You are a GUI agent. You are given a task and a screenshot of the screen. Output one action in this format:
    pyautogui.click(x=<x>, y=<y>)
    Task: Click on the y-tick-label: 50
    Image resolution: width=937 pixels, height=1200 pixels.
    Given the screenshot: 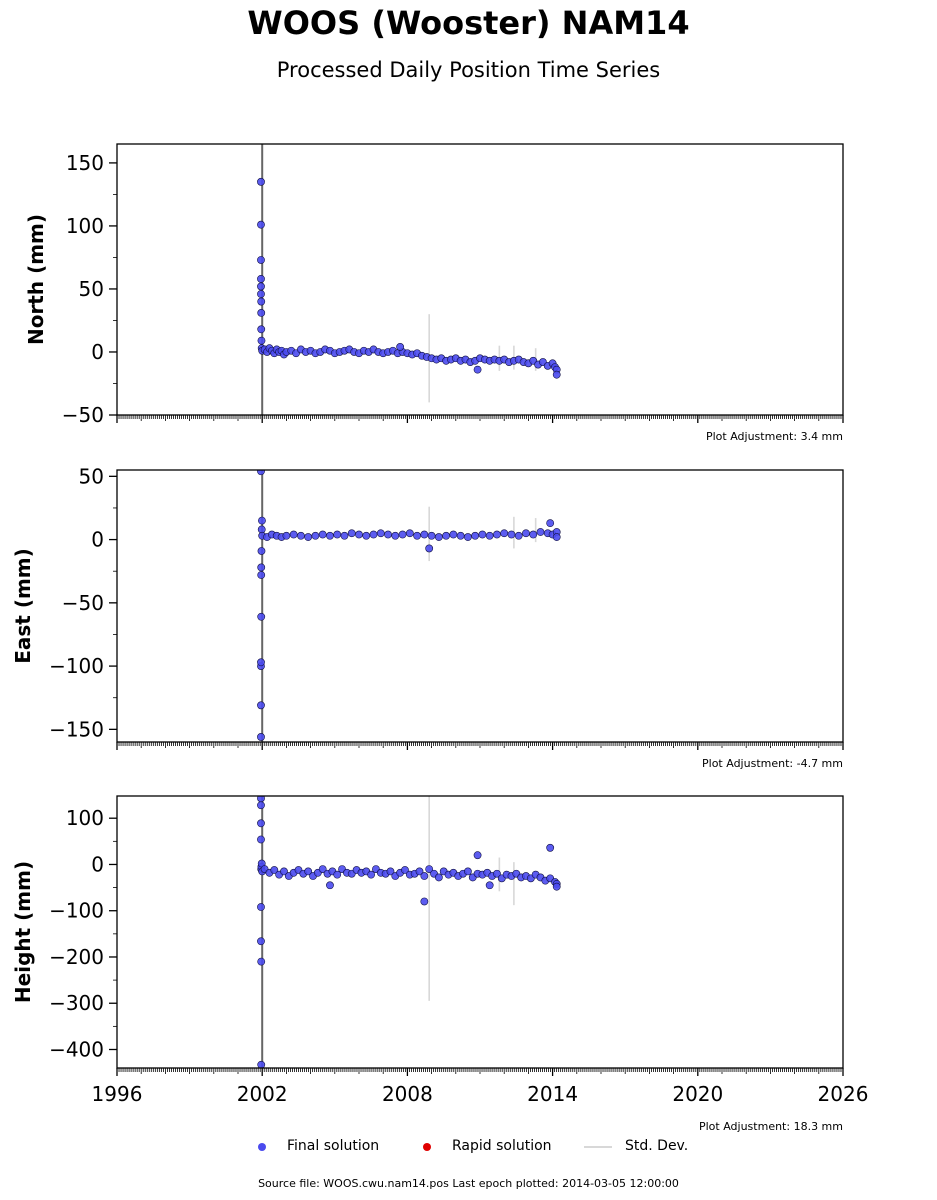 What is the action you would take?
    pyautogui.click(x=91, y=476)
    